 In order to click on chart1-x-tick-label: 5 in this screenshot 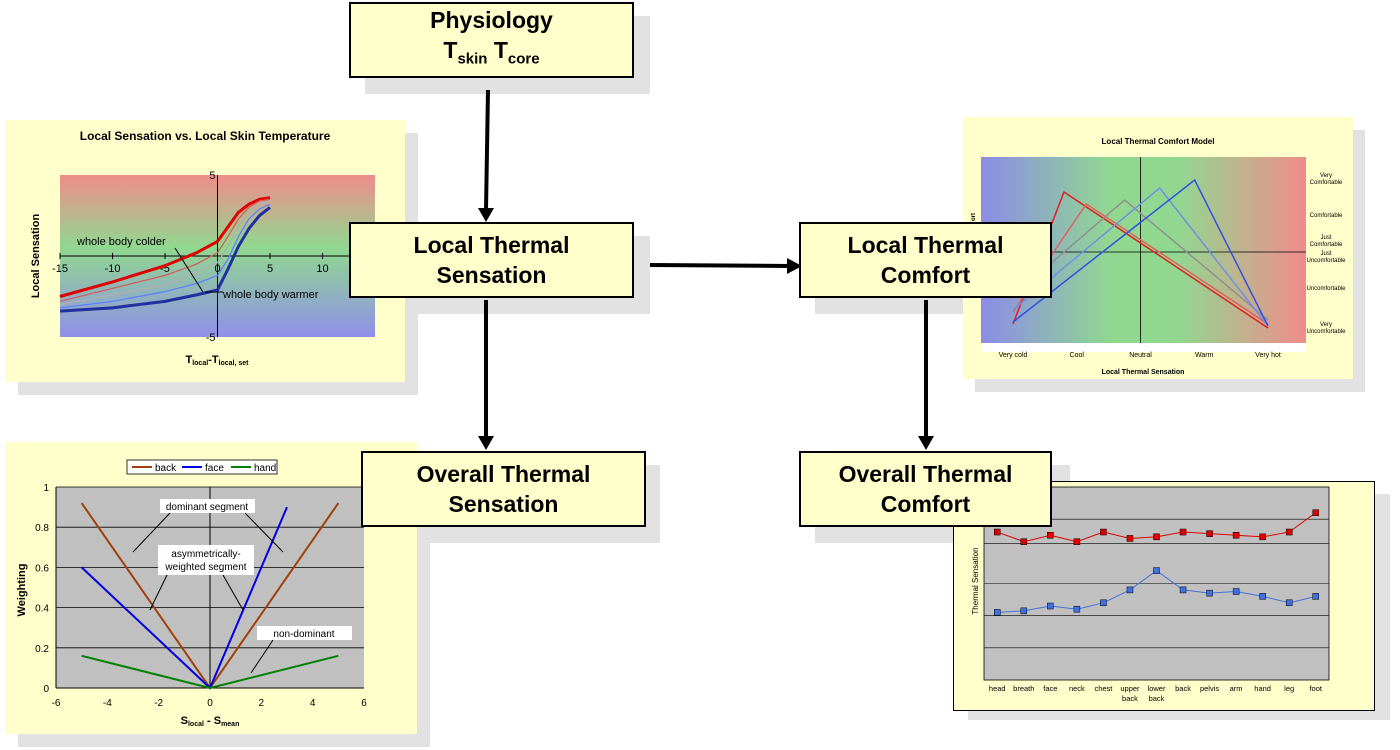, I will do `click(270, 269)`.